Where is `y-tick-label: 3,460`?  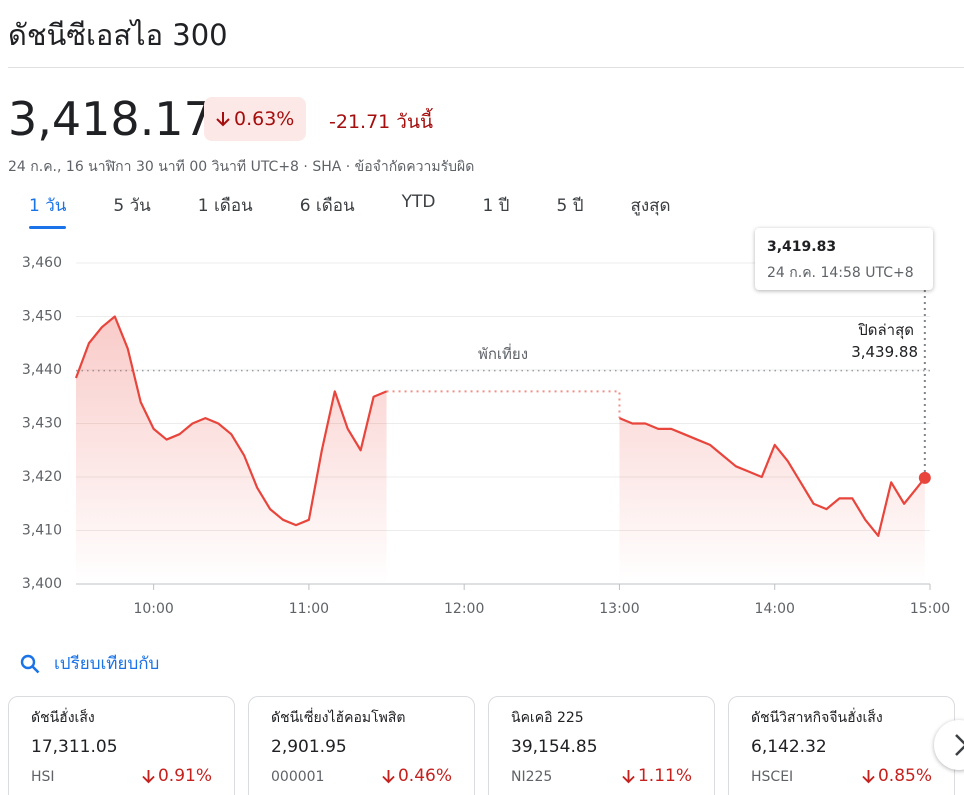
y-tick-label: 3,460 is located at coordinates (42, 263).